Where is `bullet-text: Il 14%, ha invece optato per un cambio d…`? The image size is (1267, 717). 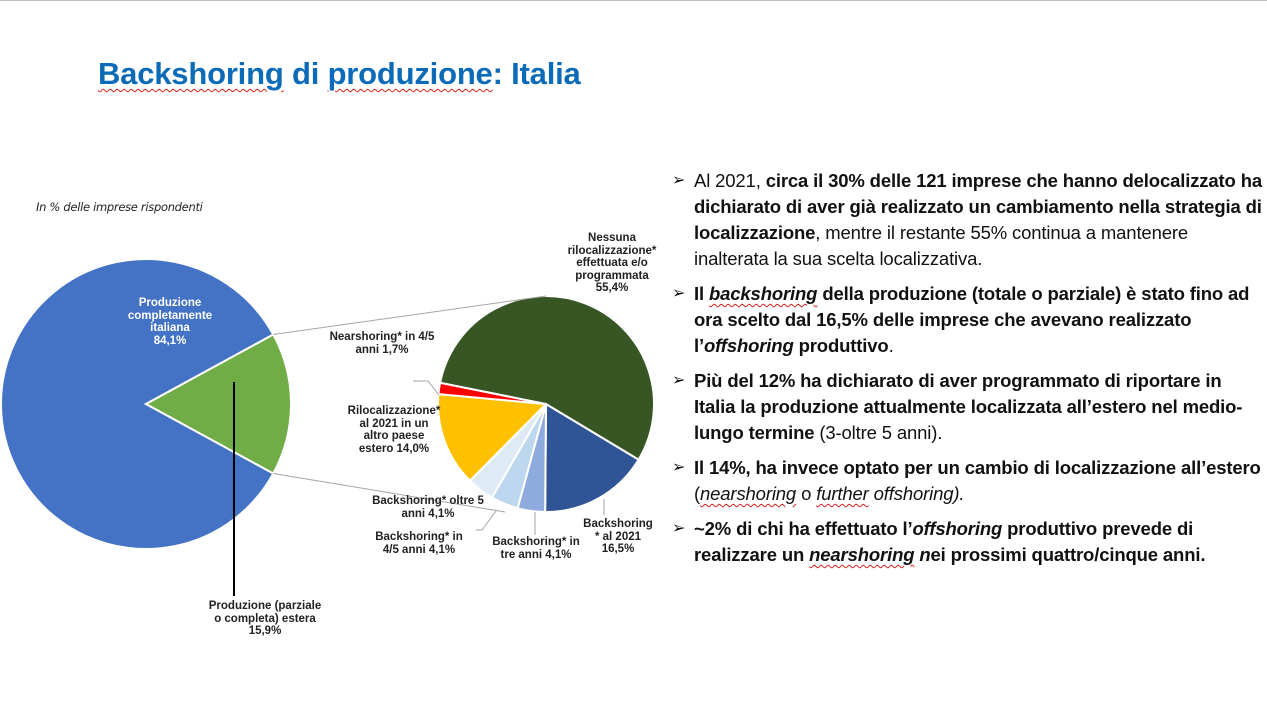
bullet-text: Il 14%, ha invece optato per un cambio d… is located at coordinates (977, 467).